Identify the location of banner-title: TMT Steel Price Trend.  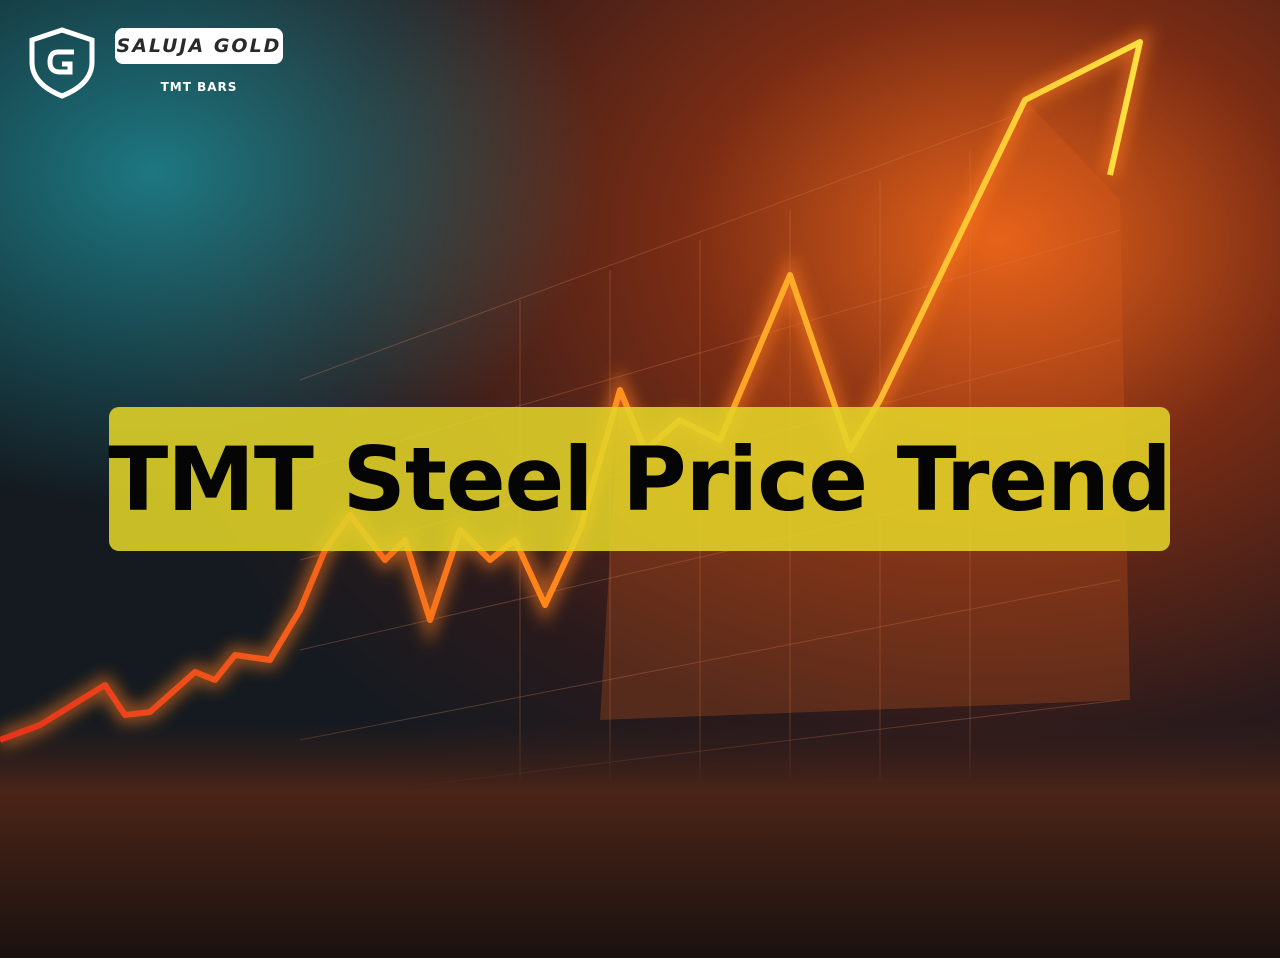
(639, 479).